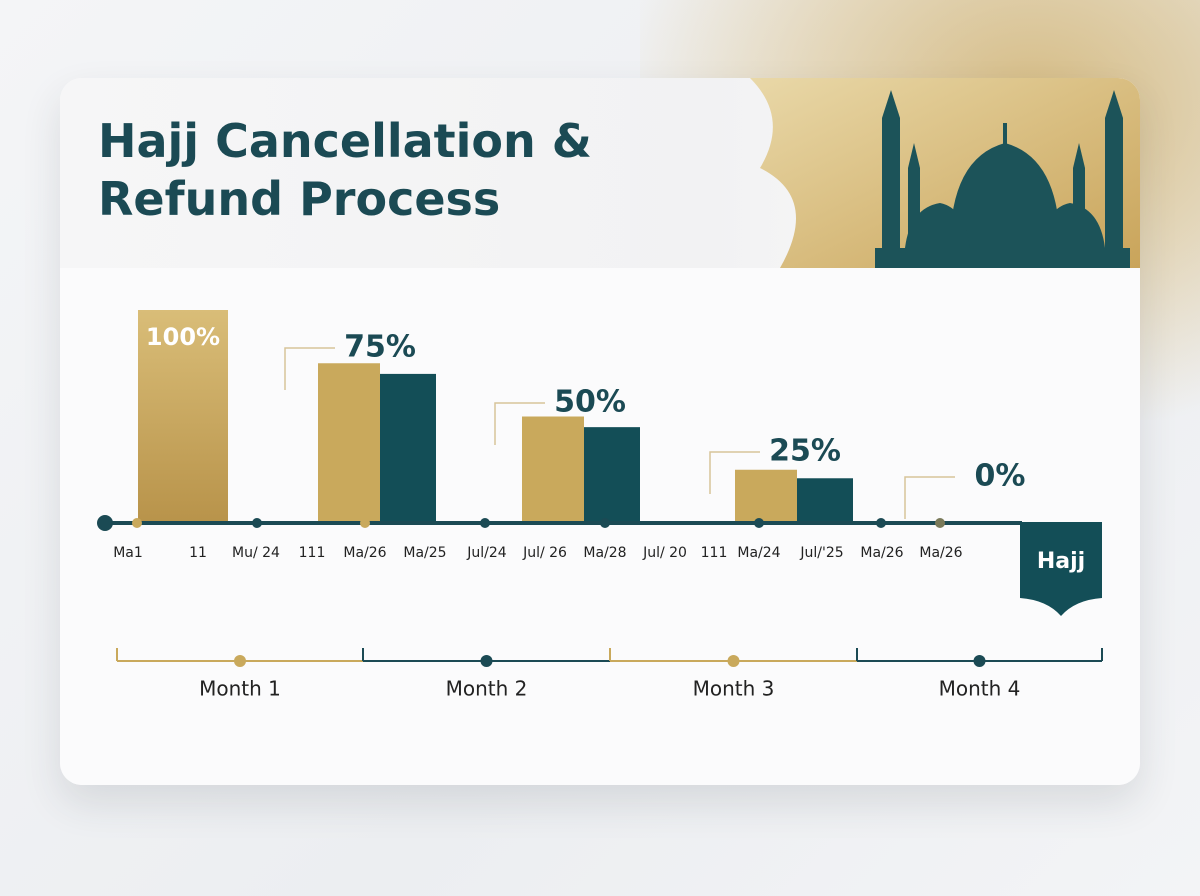 The image size is (1200, 896). What do you see at coordinates (1000, 476) in the screenshot?
I see `value-label: 0%` at bounding box center [1000, 476].